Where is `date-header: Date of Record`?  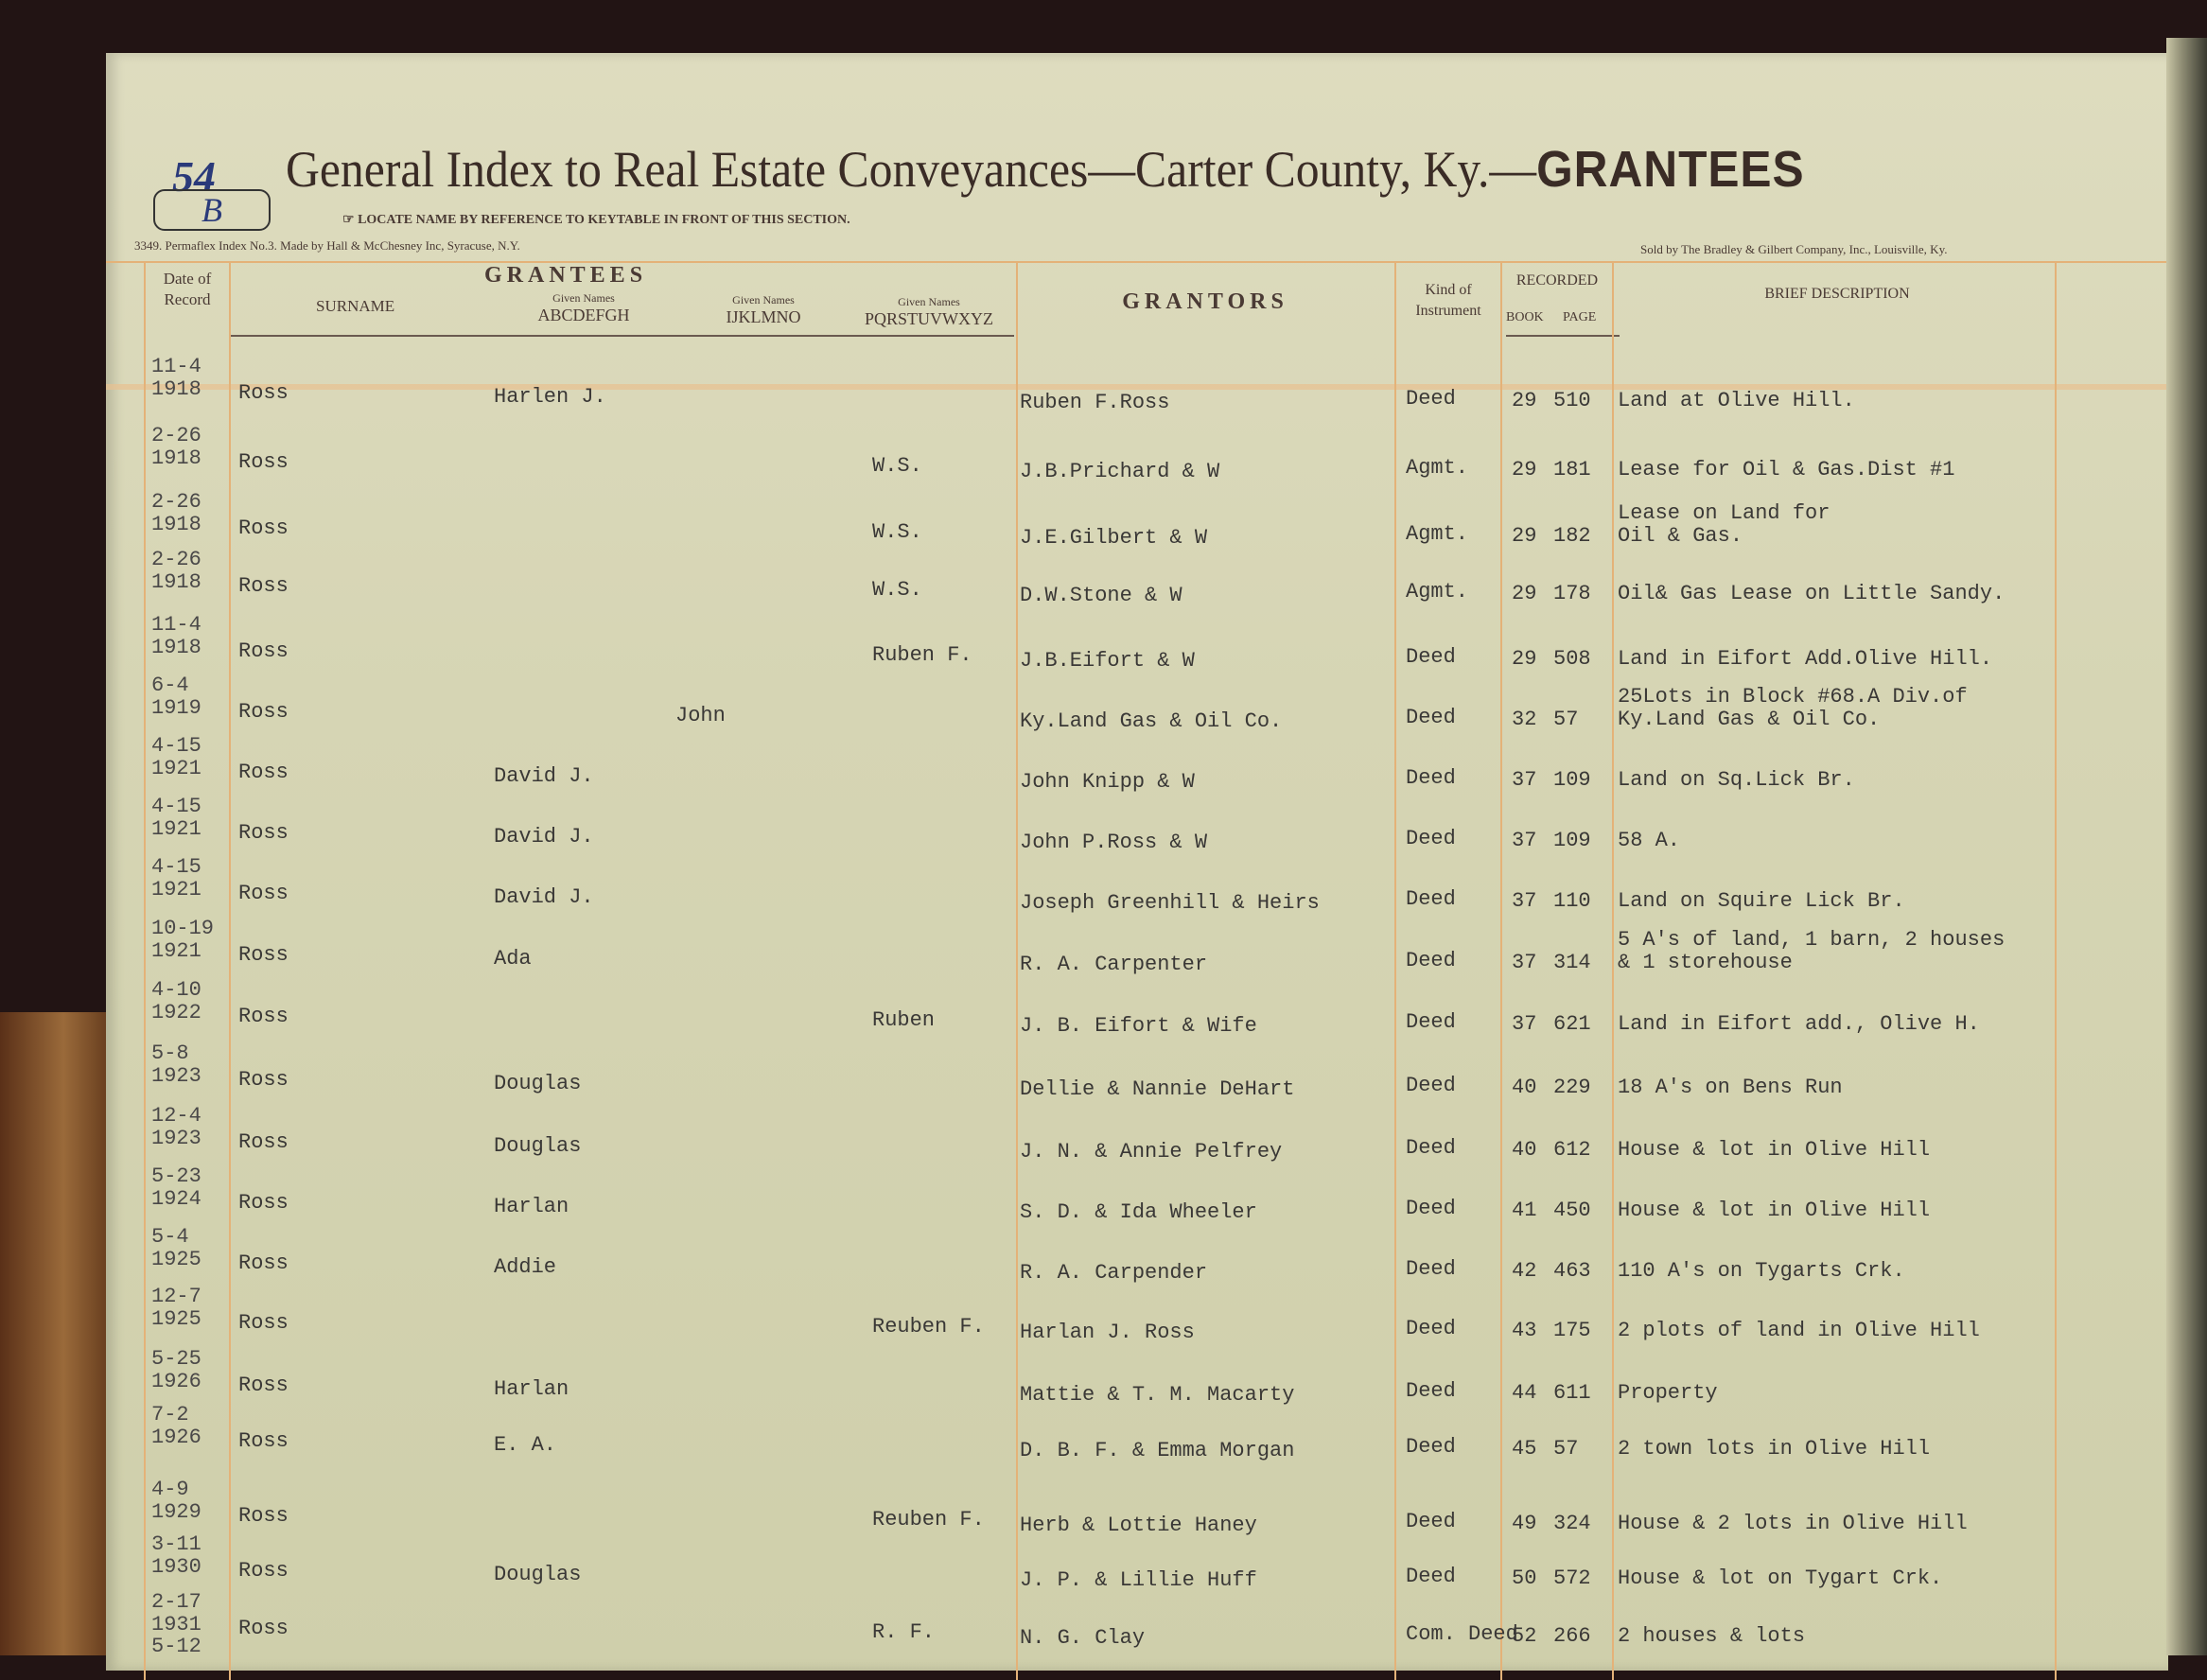
date-header: Date of Record is located at coordinates (187, 289).